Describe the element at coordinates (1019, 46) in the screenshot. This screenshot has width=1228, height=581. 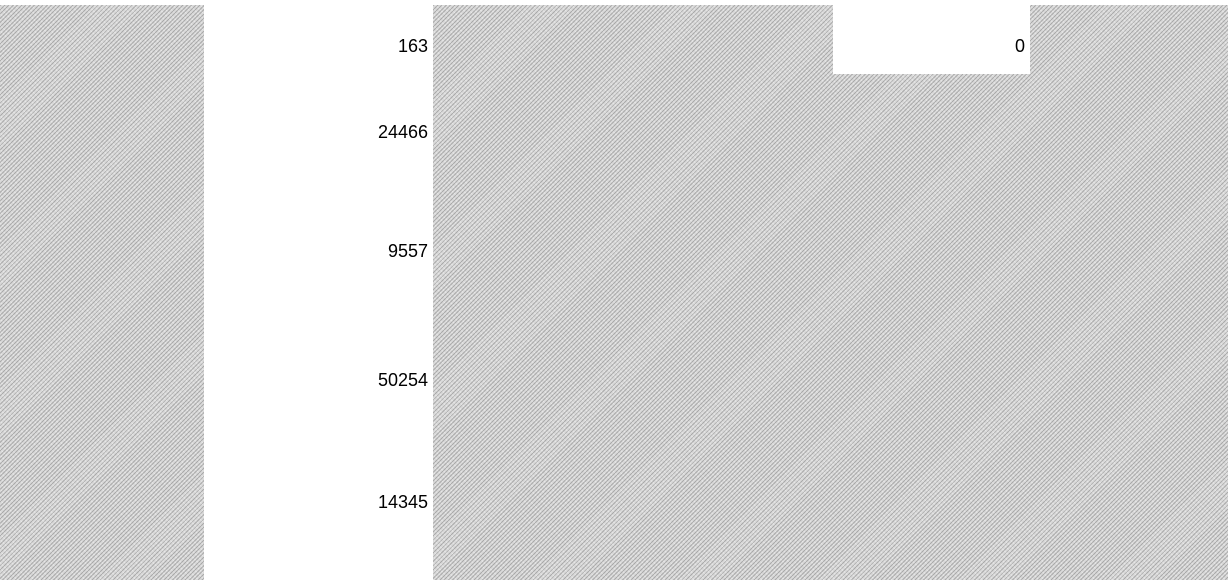
I see `top-right-cell-value: 0` at that location.